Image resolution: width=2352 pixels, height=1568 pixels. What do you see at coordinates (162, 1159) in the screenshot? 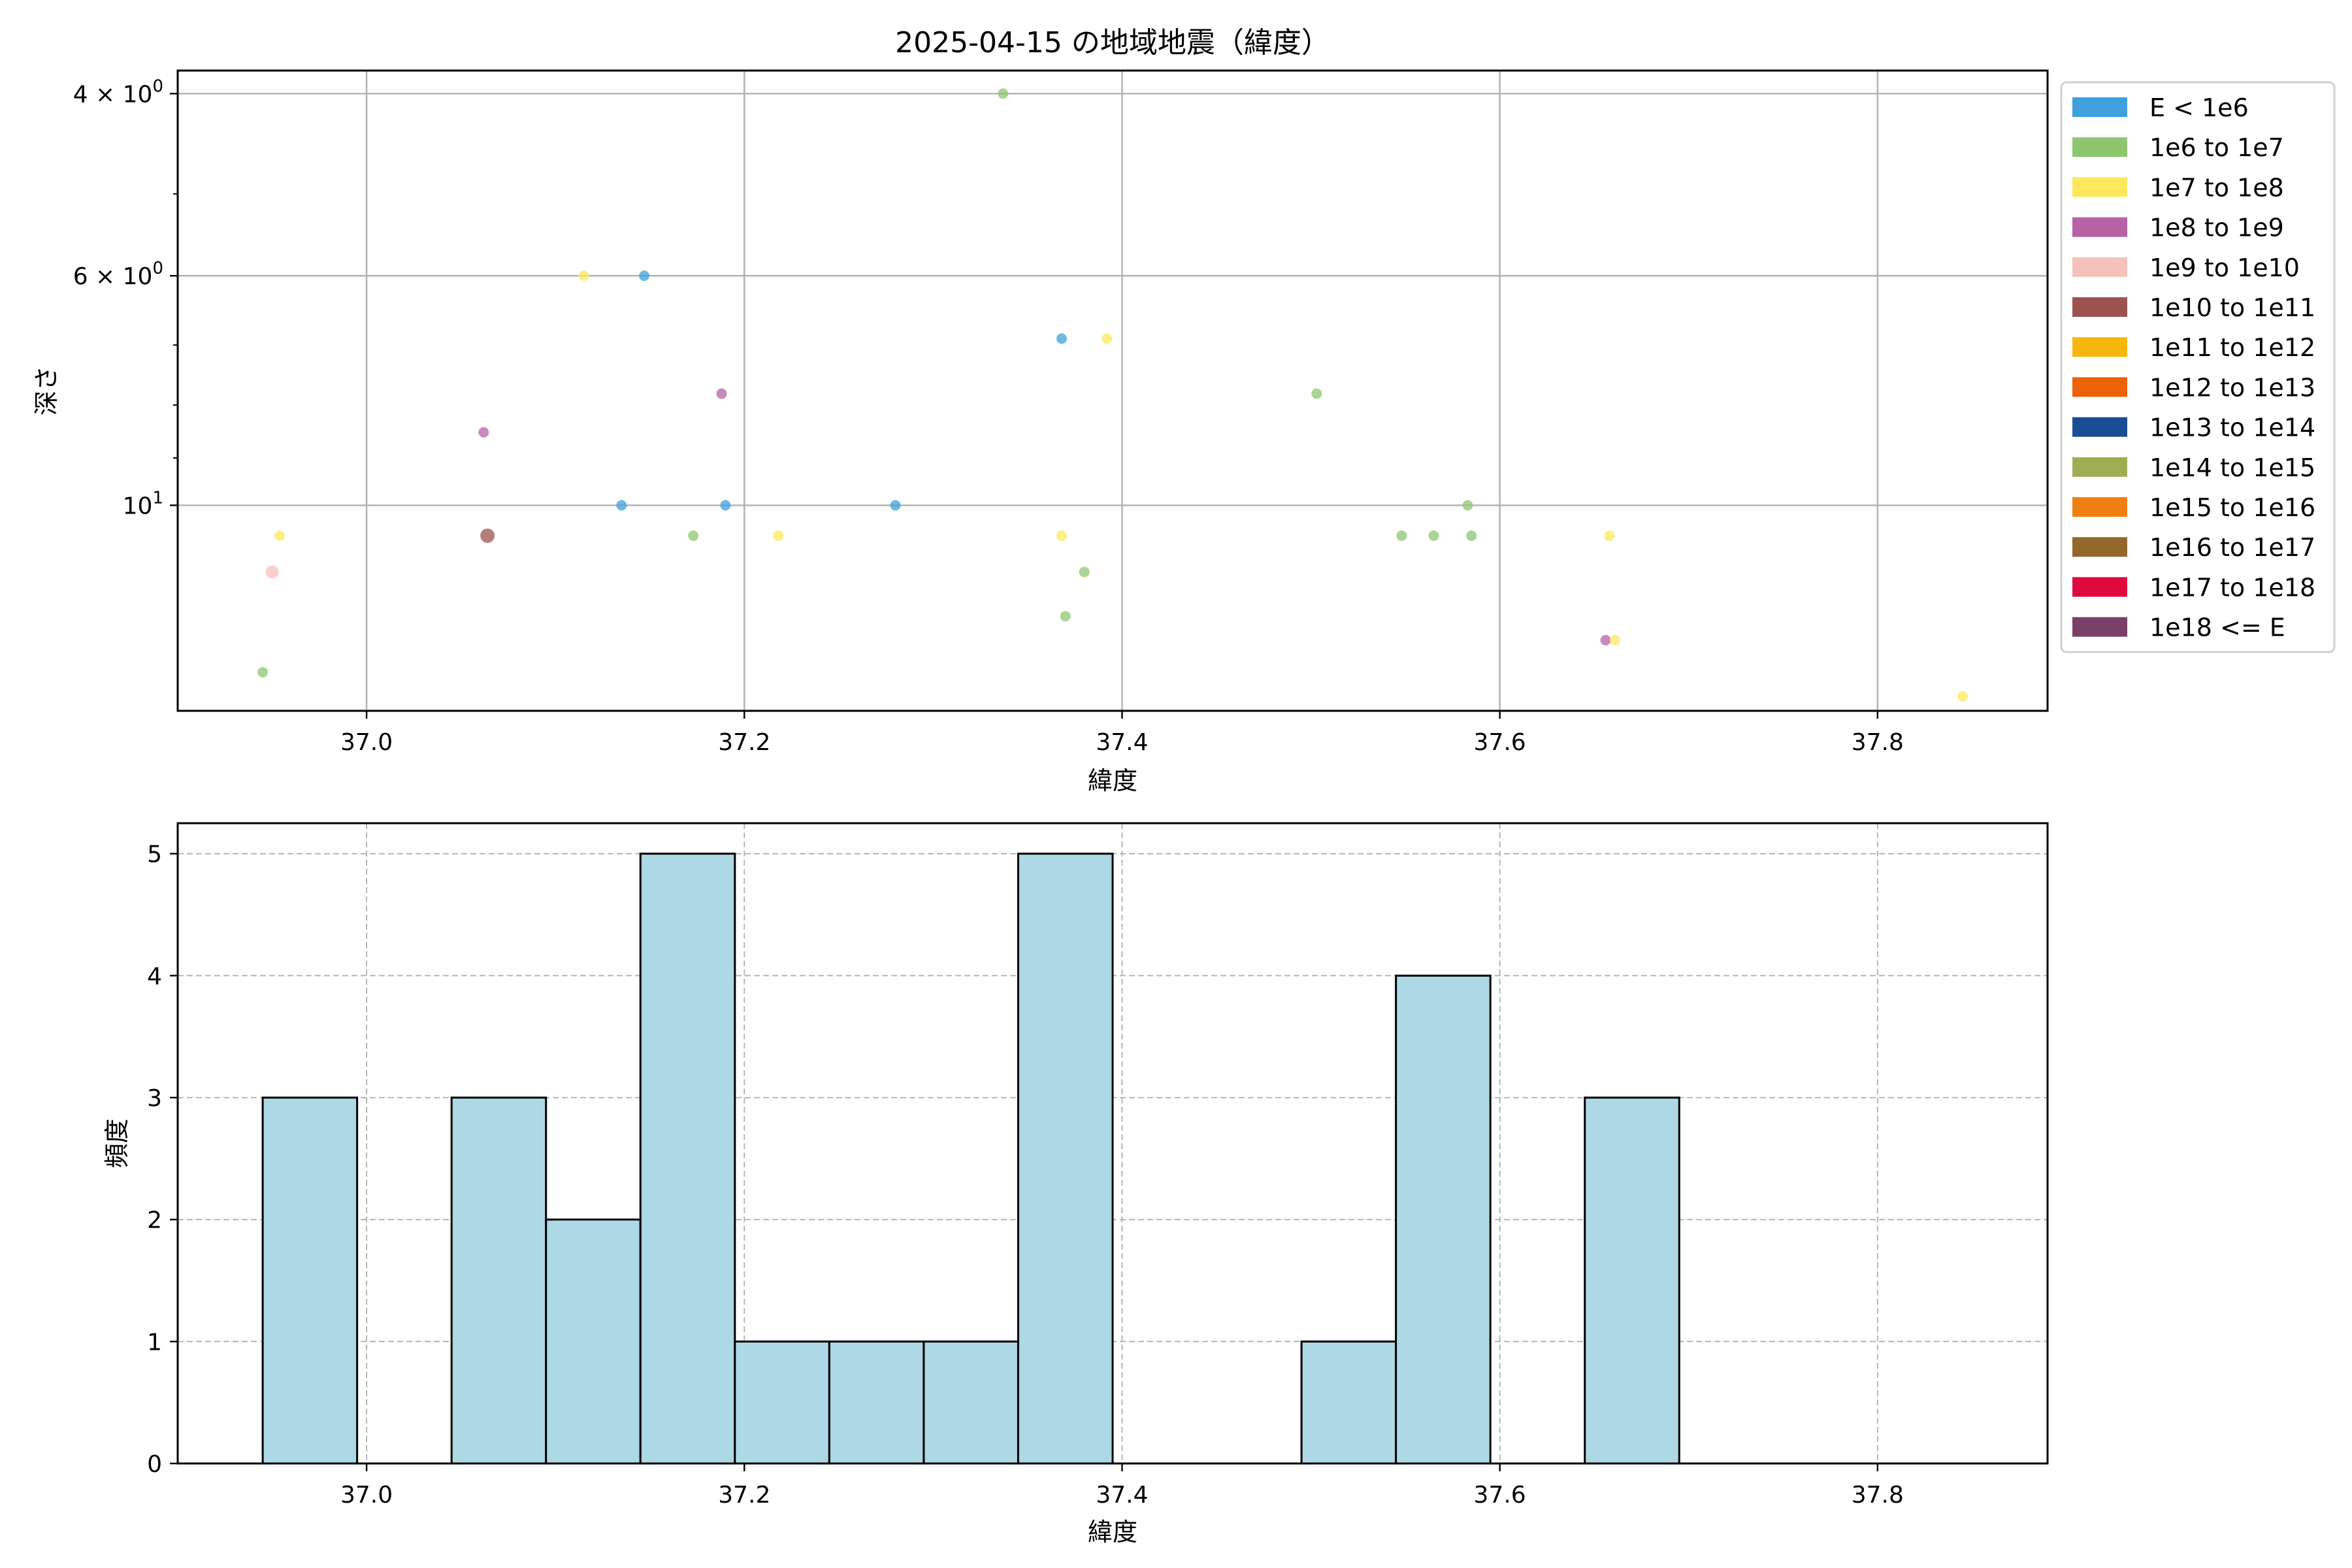
I see `histogram-y-ticks: 0 1 2 3 4 5` at bounding box center [162, 1159].